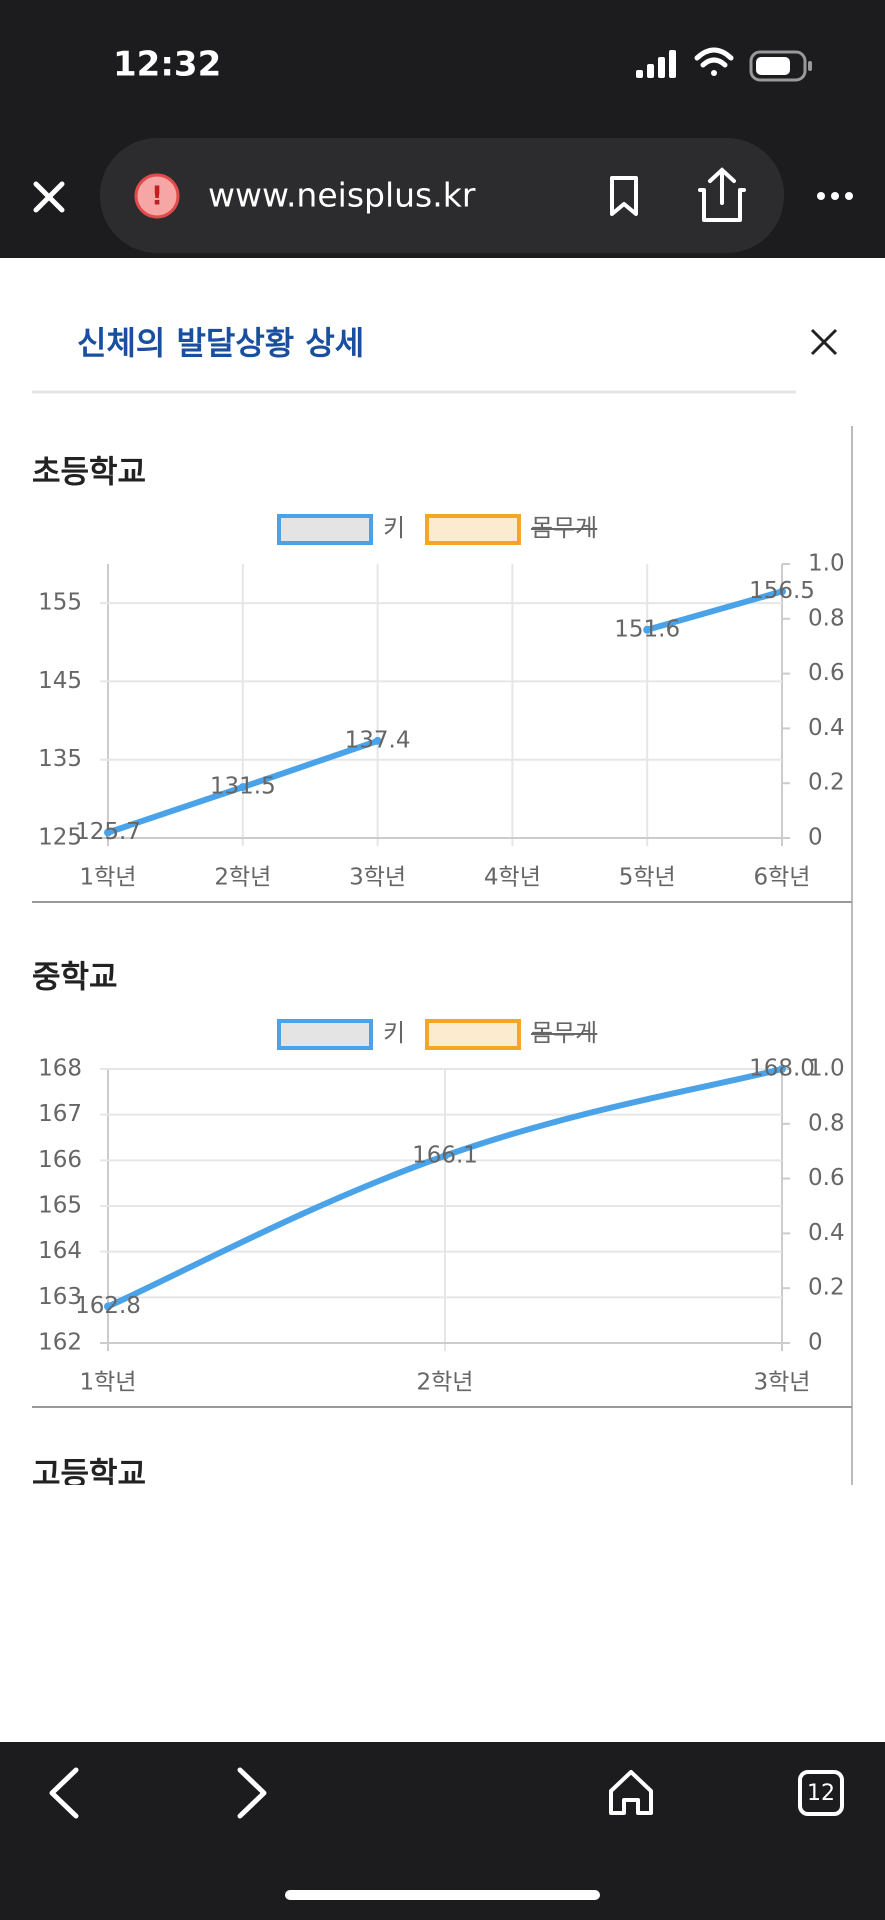  I want to click on close-tab-button, so click(49, 197).